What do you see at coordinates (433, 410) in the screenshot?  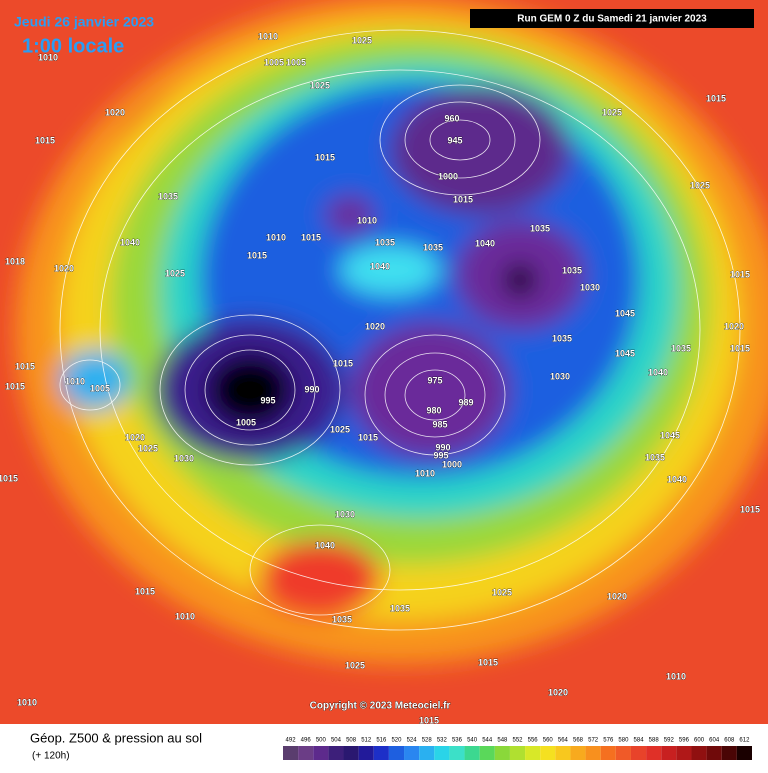 I see `pressure-label: 980` at bounding box center [433, 410].